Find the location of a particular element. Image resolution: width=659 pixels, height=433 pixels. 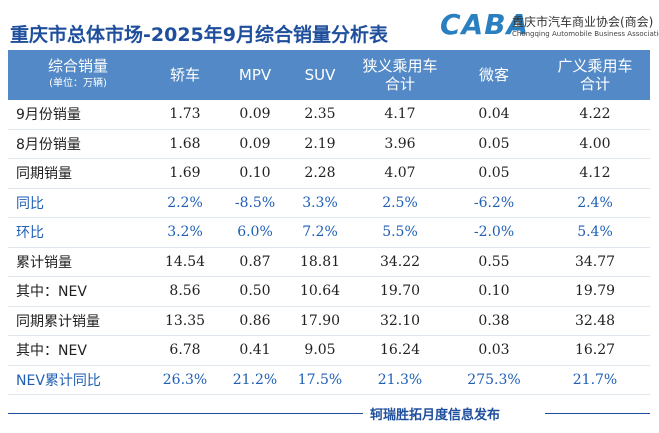

column-header-line: 轿车 is located at coordinates (184, 75).